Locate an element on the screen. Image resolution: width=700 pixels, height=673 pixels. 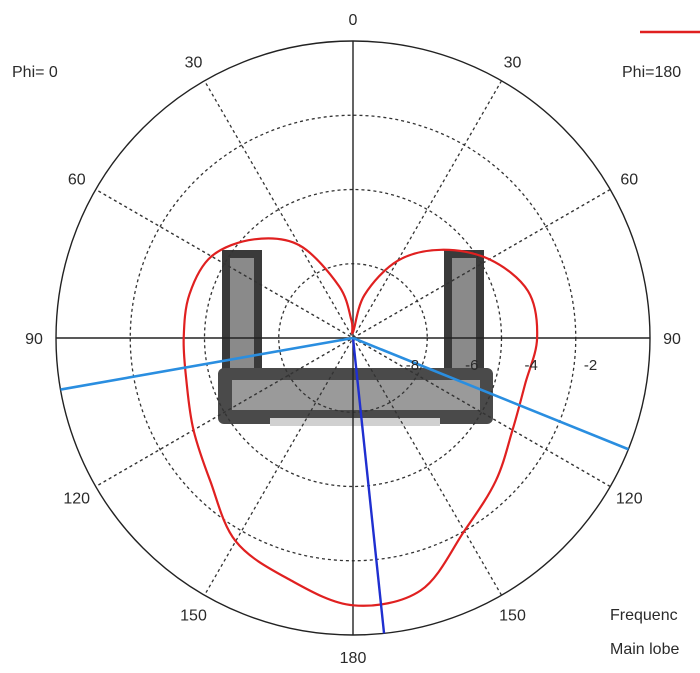
info-line-2: Main lobe is located at coordinates (644, 649).